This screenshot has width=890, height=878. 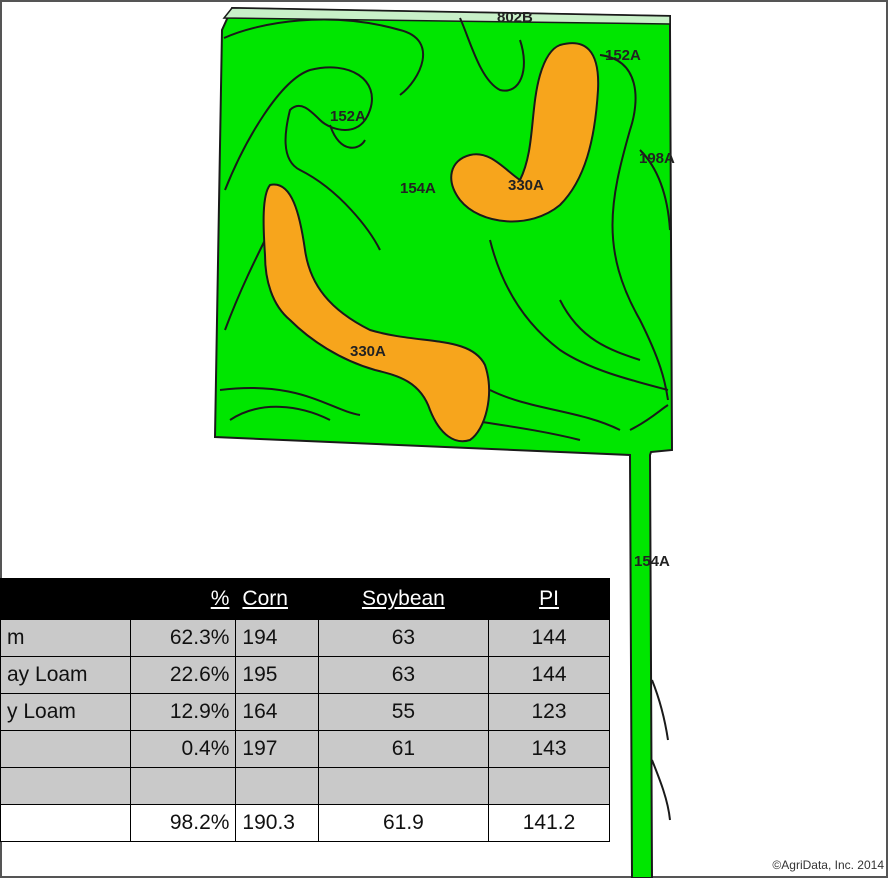 I want to click on label-198a: 198A, so click(x=657, y=158).